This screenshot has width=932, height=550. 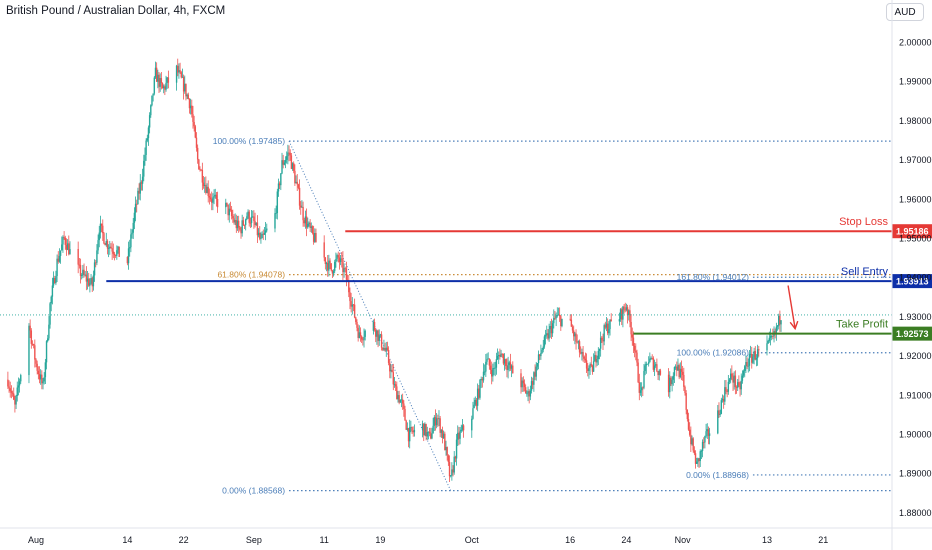 What do you see at coordinates (915, 395) in the screenshot?
I see `y-tick-label: 1.91000` at bounding box center [915, 395].